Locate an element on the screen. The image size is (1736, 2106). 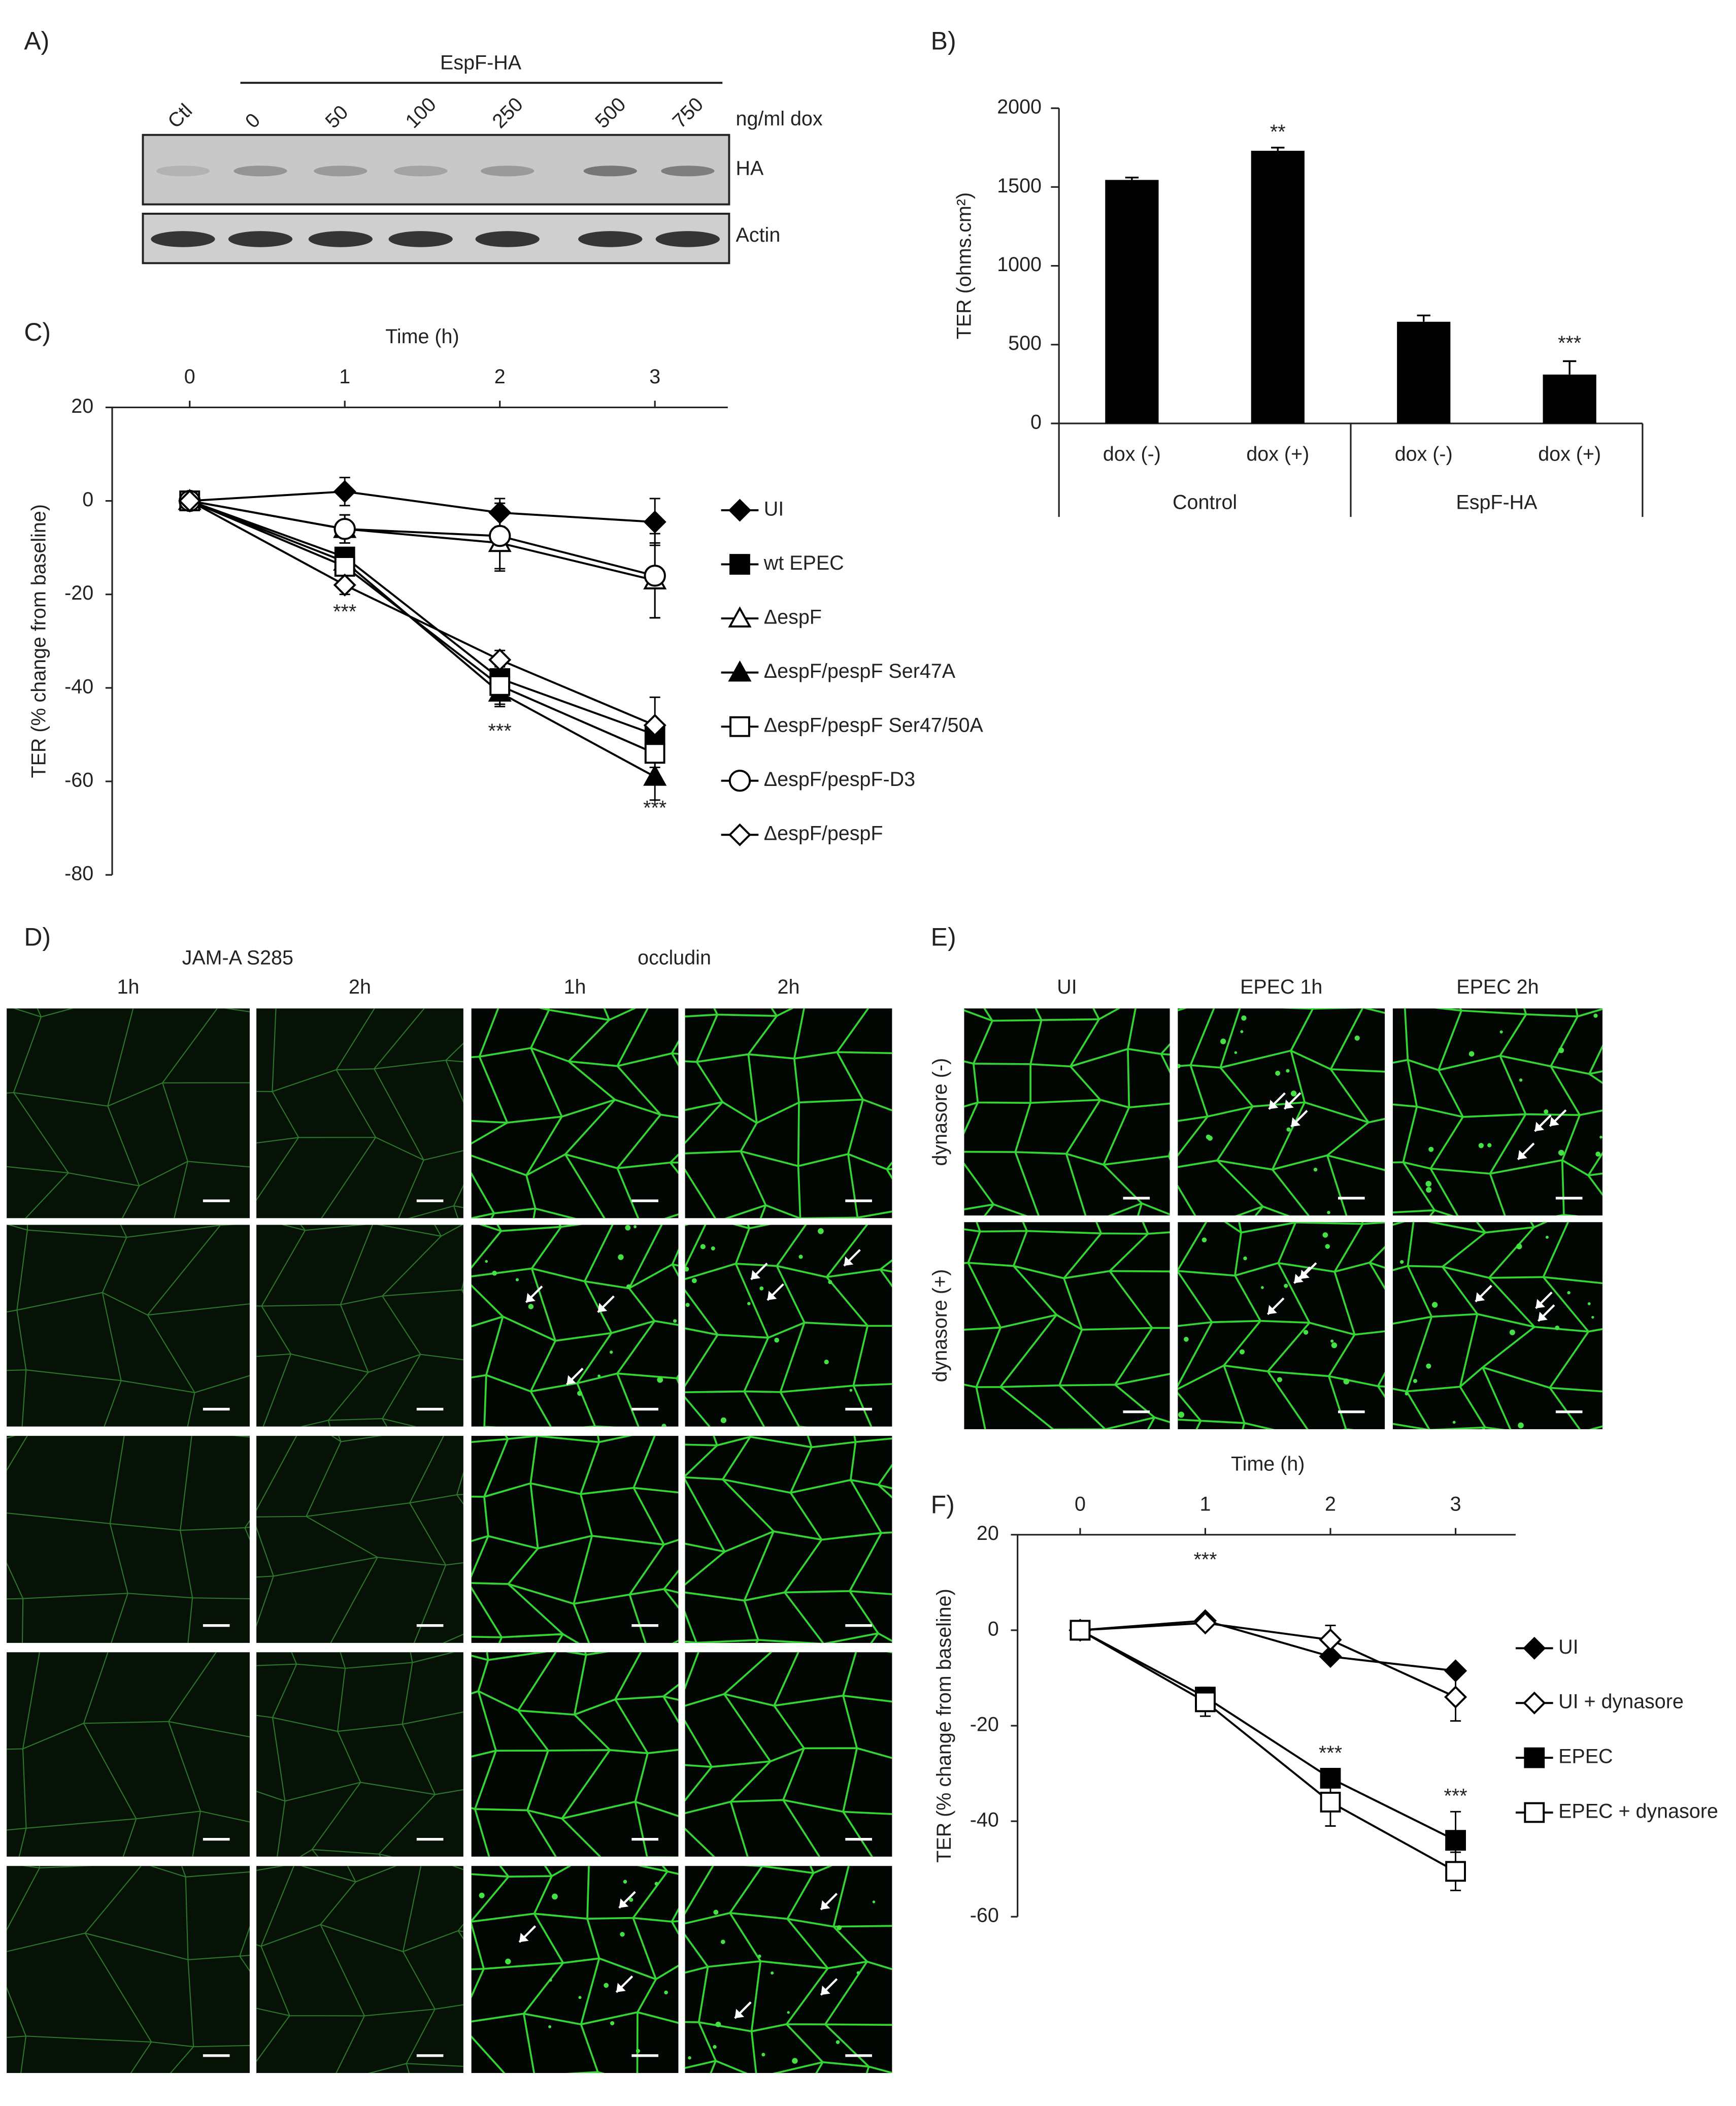
column-label: UI is located at coordinates (1067, 987).